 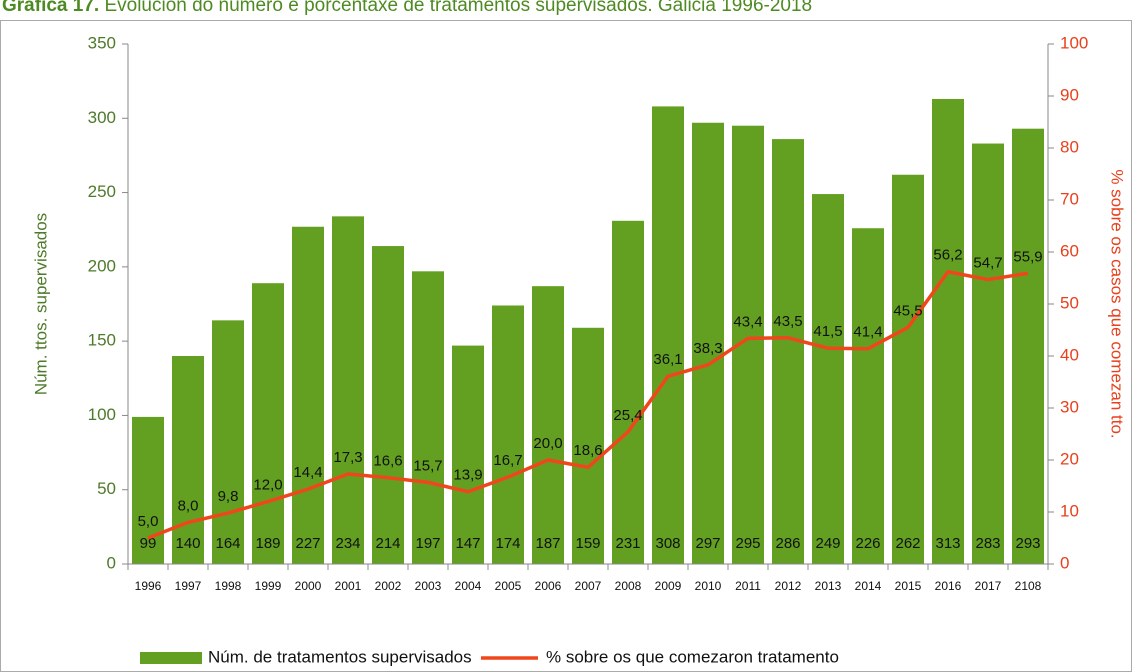 What do you see at coordinates (948, 586) in the screenshot?
I see `x-tick-label: 2016` at bounding box center [948, 586].